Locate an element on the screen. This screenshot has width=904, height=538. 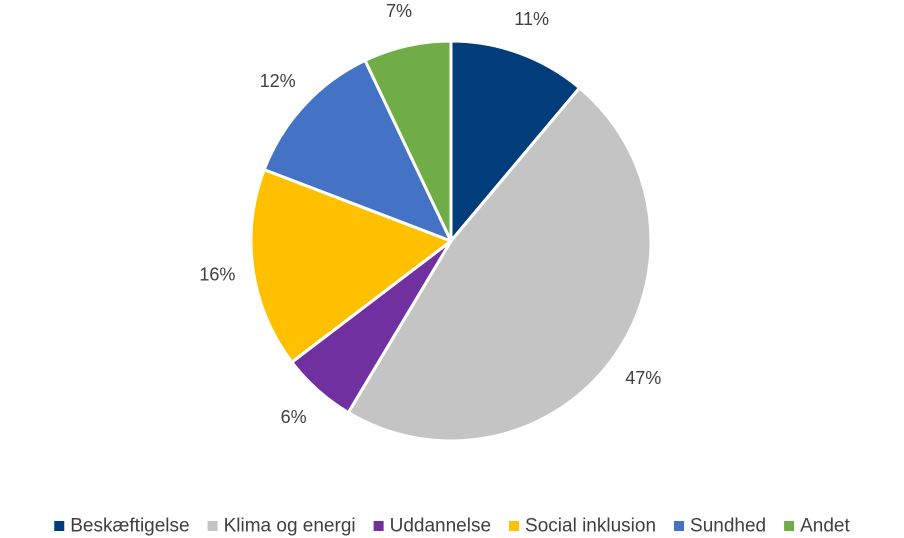
legend-item-uddannelse: Uddannelse is located at coordinates (432, 526).